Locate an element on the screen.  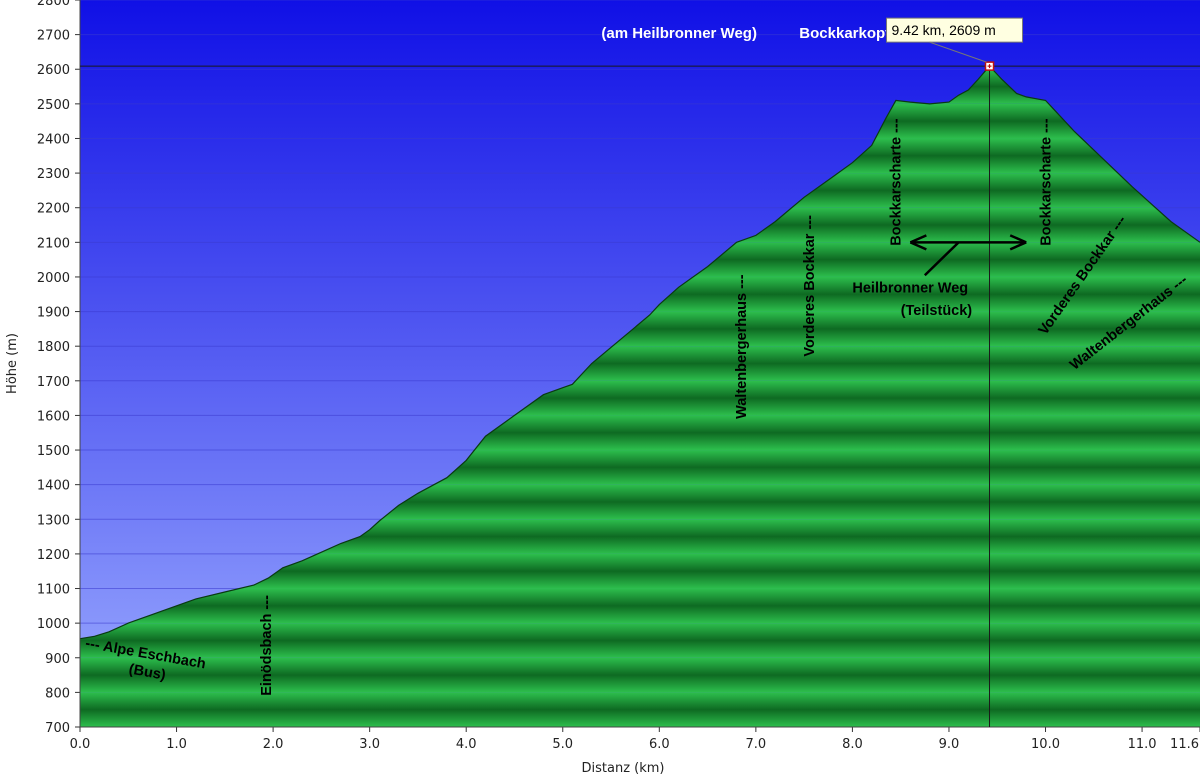
y-tick-label: 800 is located at coordinates (57, 693).